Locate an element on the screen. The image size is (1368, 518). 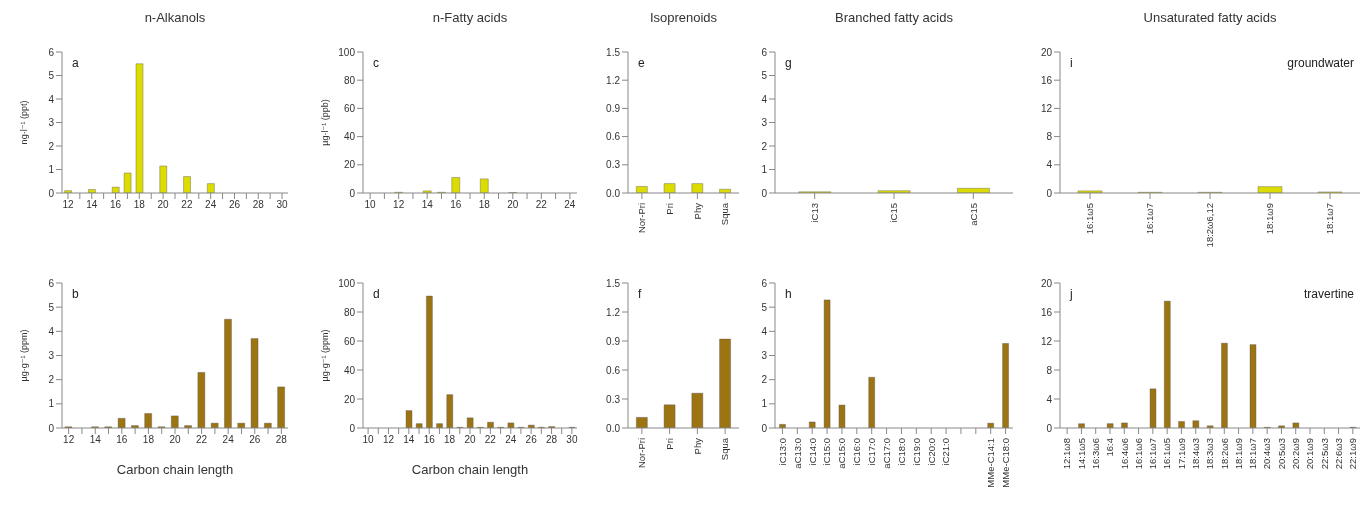
x-tick-label: 22:5ω3 is located at coordinates (1324, 454).